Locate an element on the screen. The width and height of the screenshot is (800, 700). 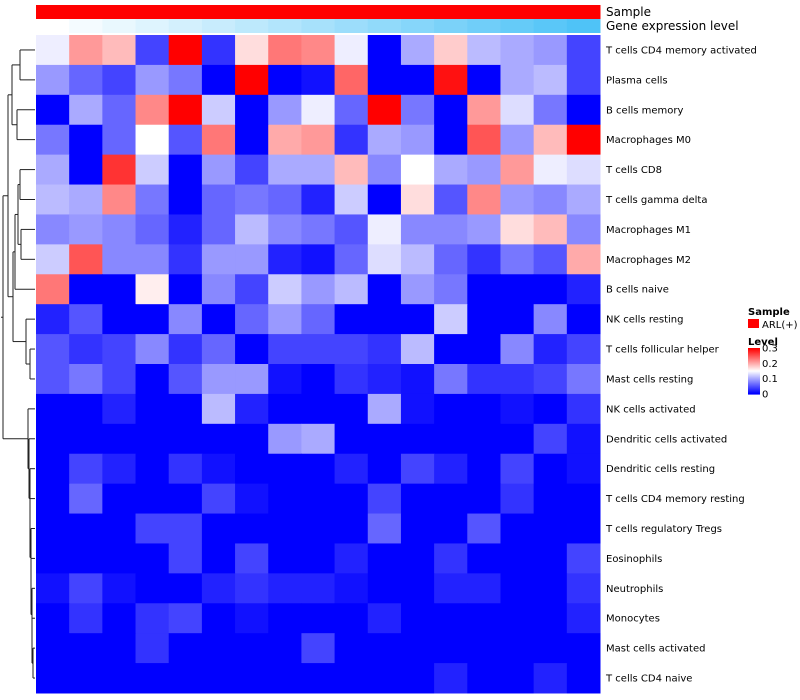
row-label: T cells follicular helper is located at coordinates (662, 350).